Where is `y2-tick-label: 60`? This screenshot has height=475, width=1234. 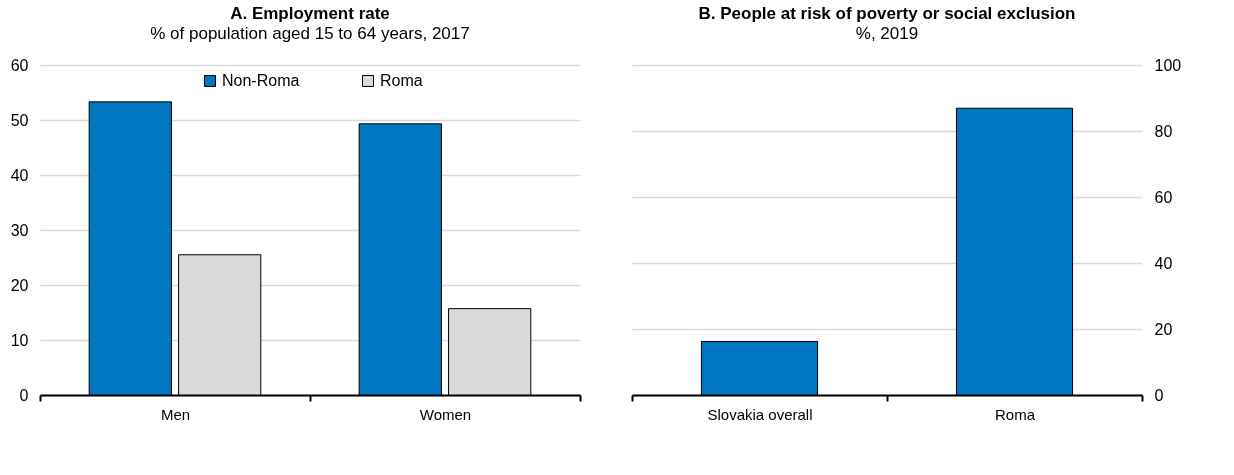
y2-tick-label: 60 is located at coordinates (1163, 197).